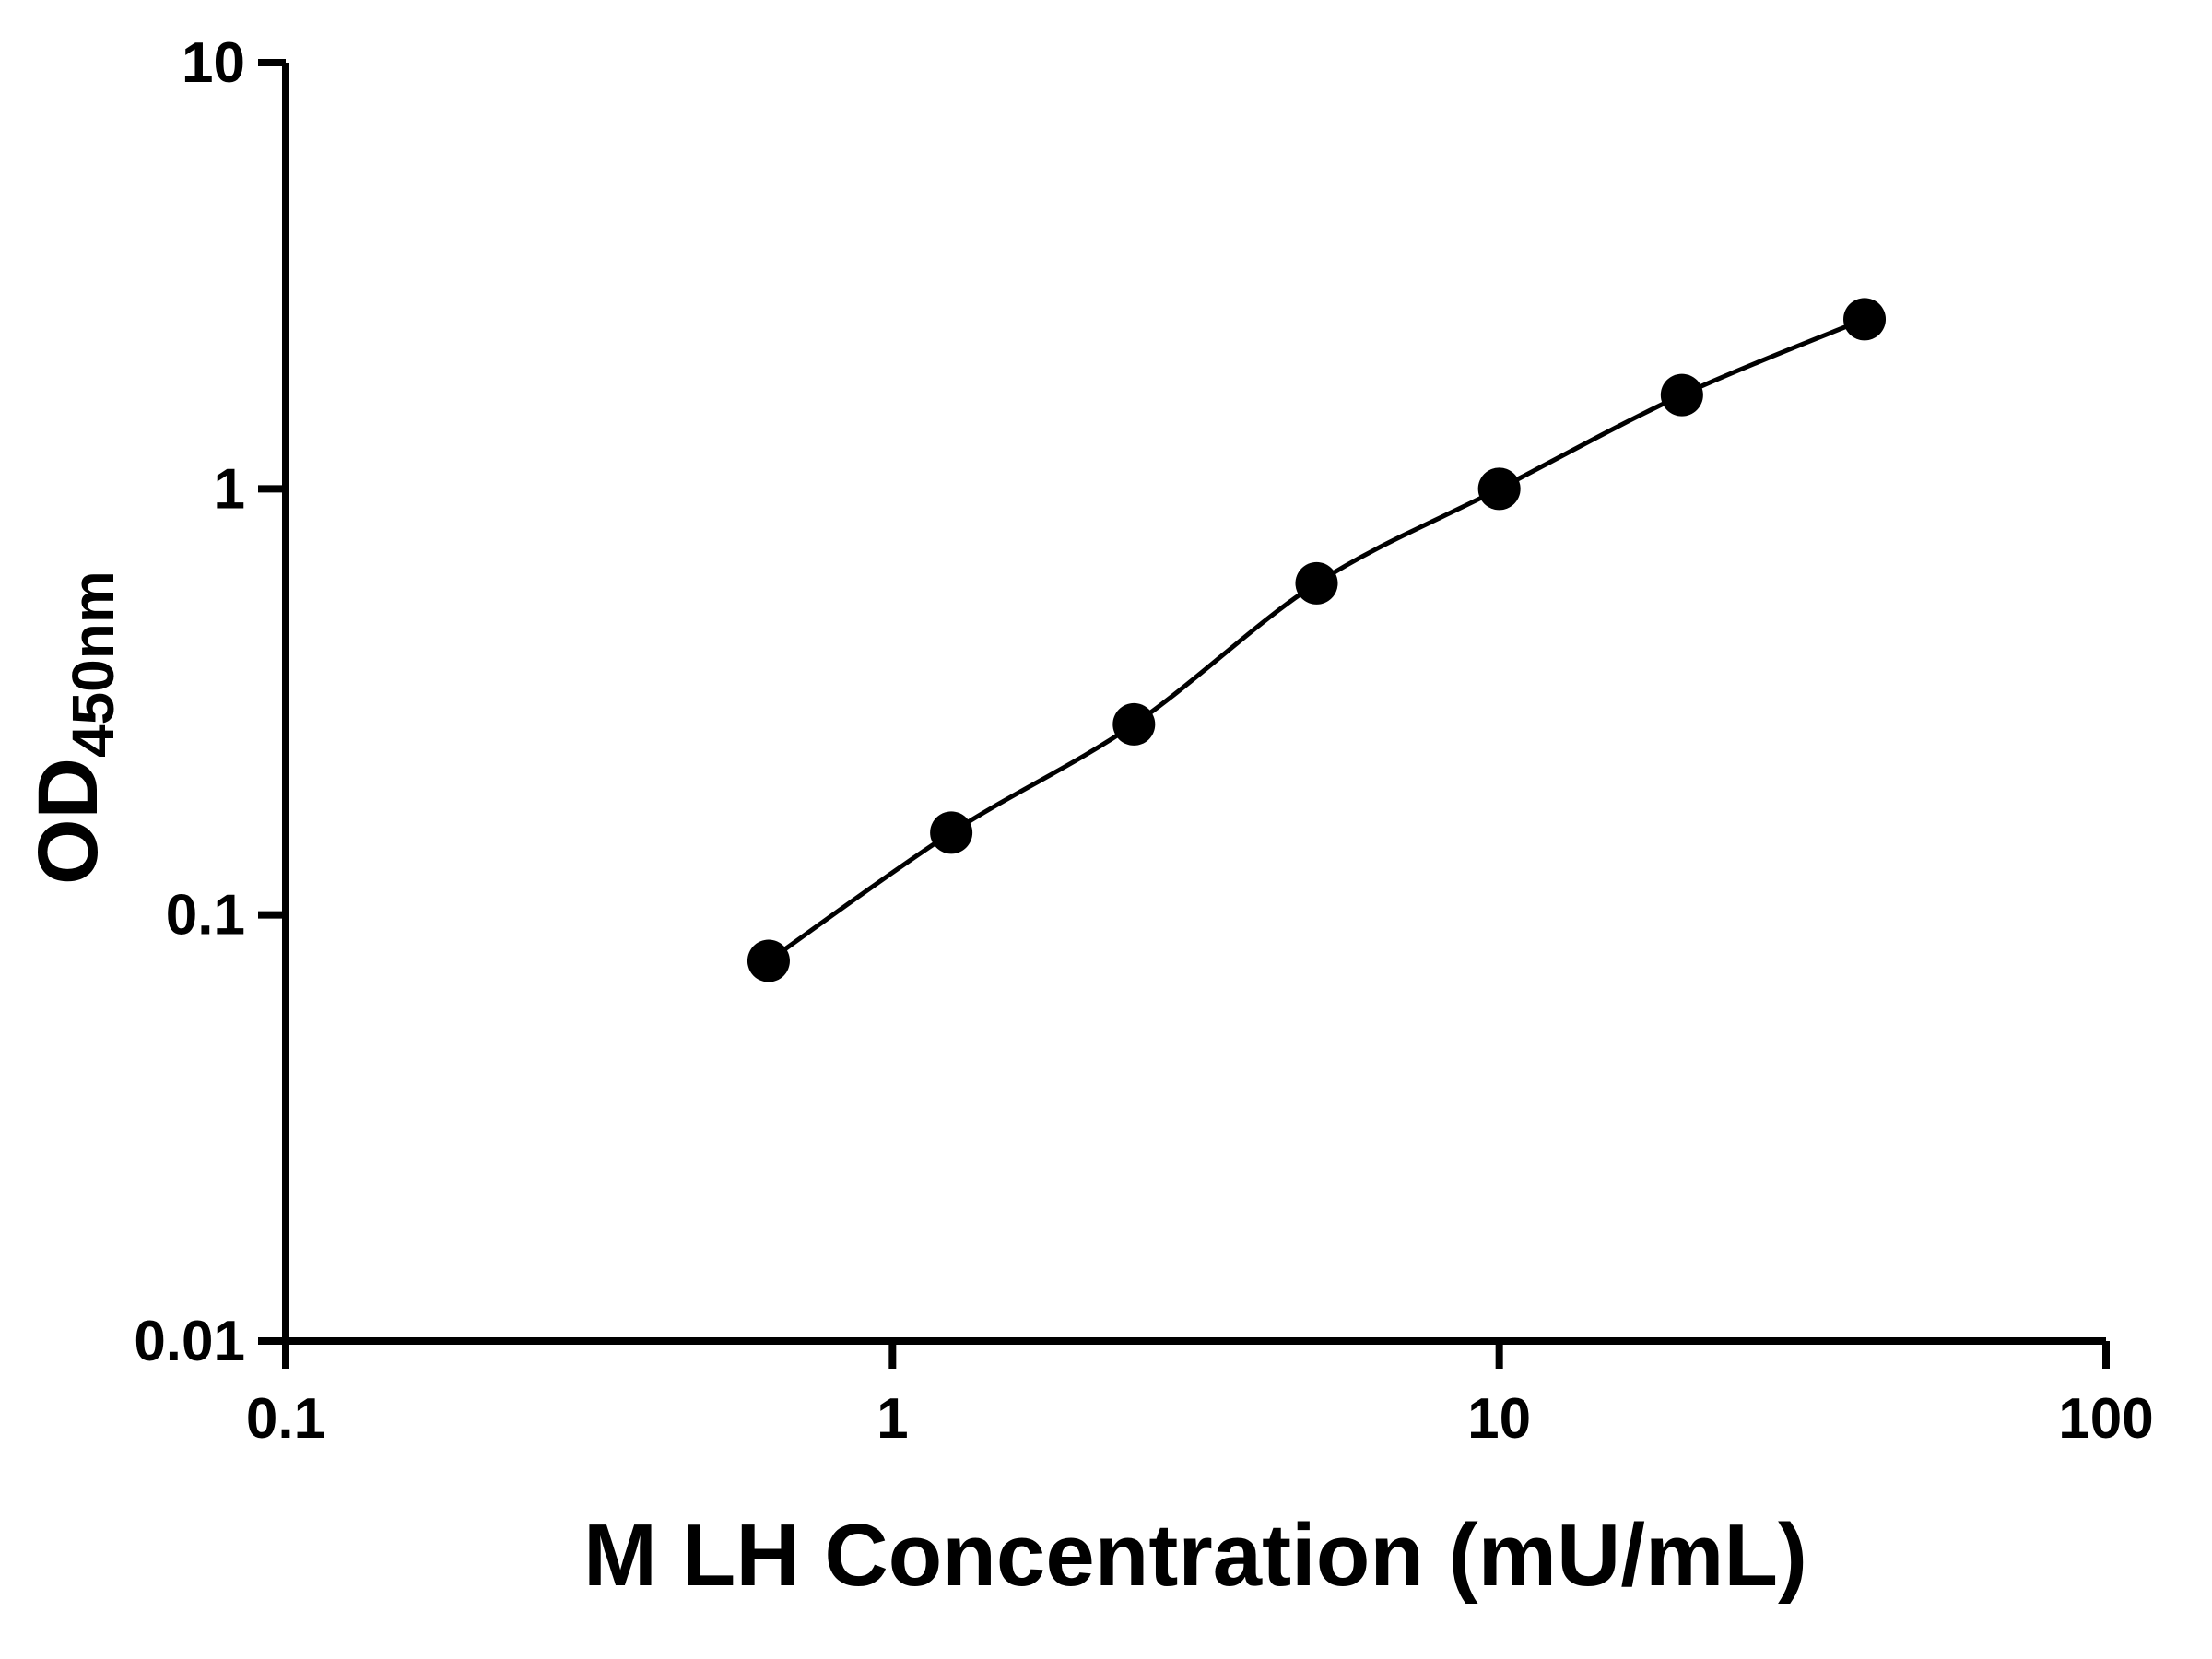  Describe the element at coordinates (205, 915) in the screenshot. I see `y-tick-label: 0.1` at that location.